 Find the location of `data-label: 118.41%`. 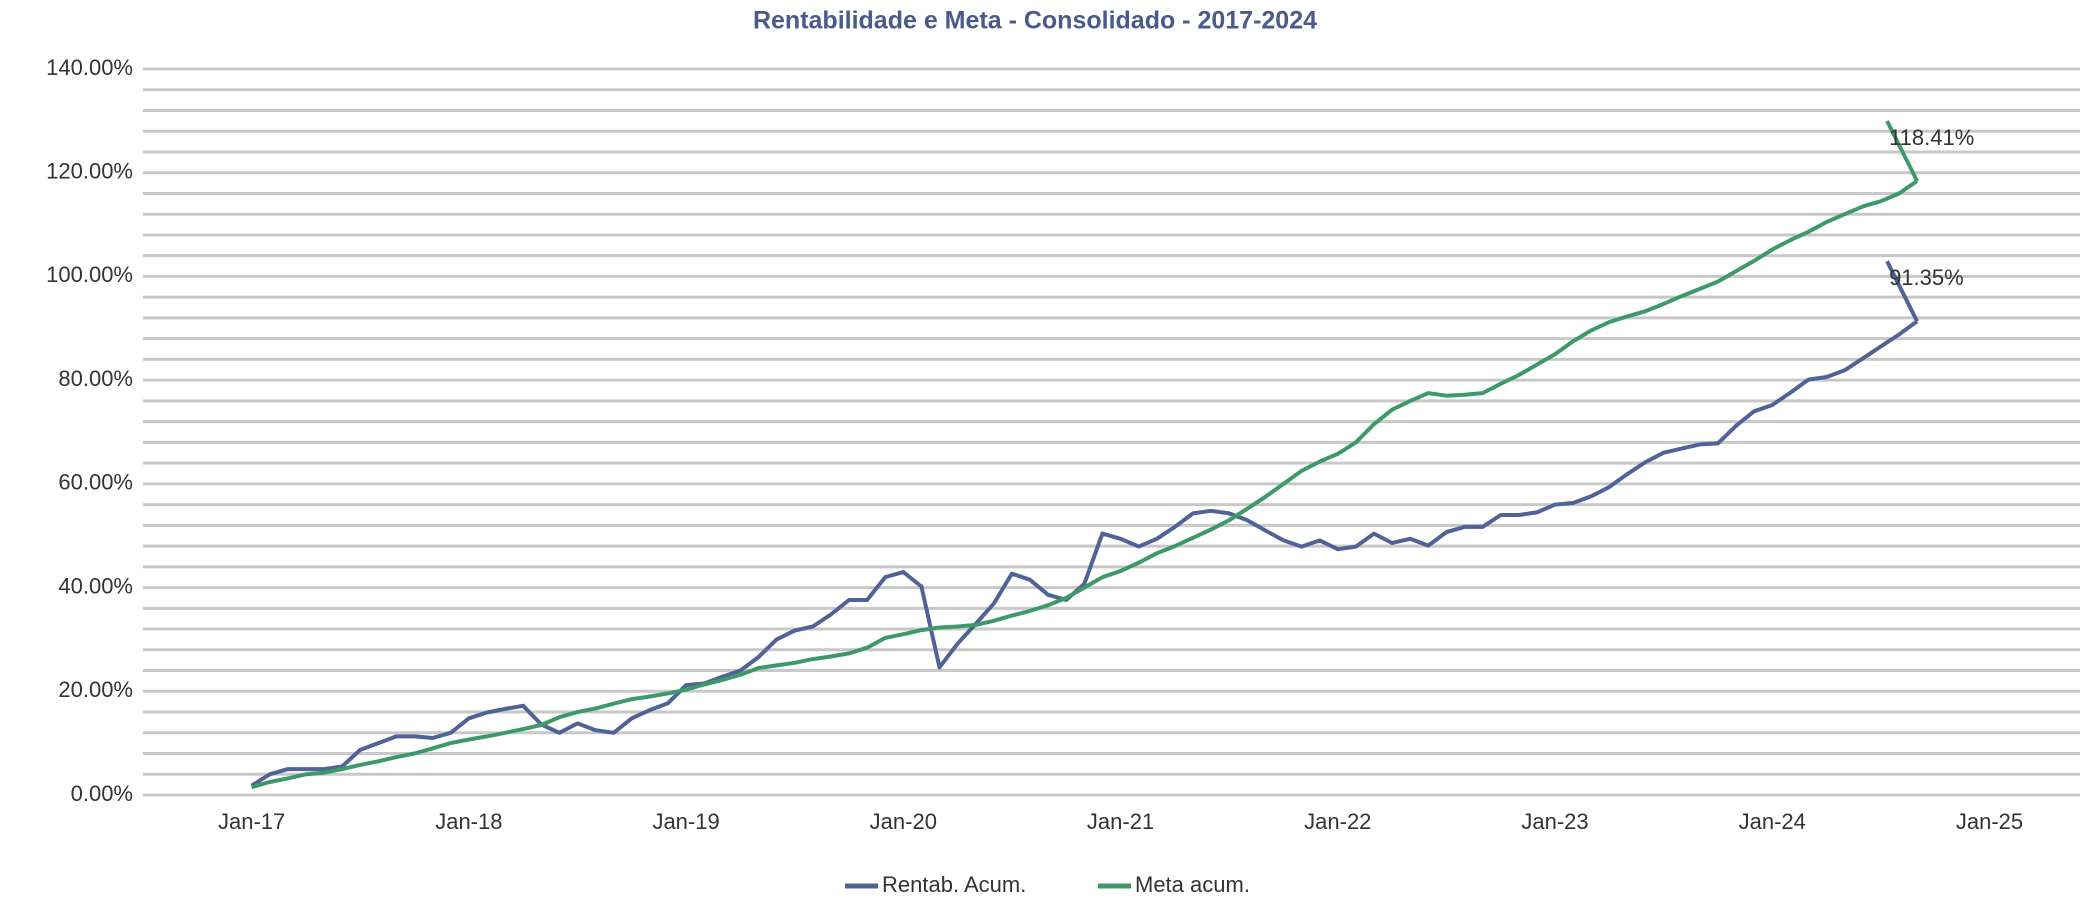

data-label: 118.41% is located at coordinates (1931, 137).